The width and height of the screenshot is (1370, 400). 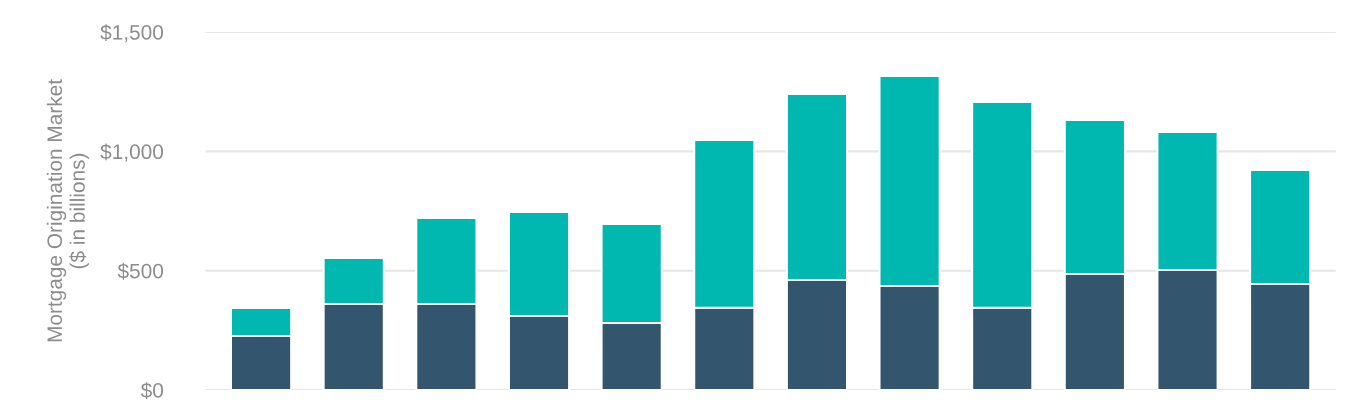 I want to click on y-tick-label: $1,000, so click(x=132, y=152).